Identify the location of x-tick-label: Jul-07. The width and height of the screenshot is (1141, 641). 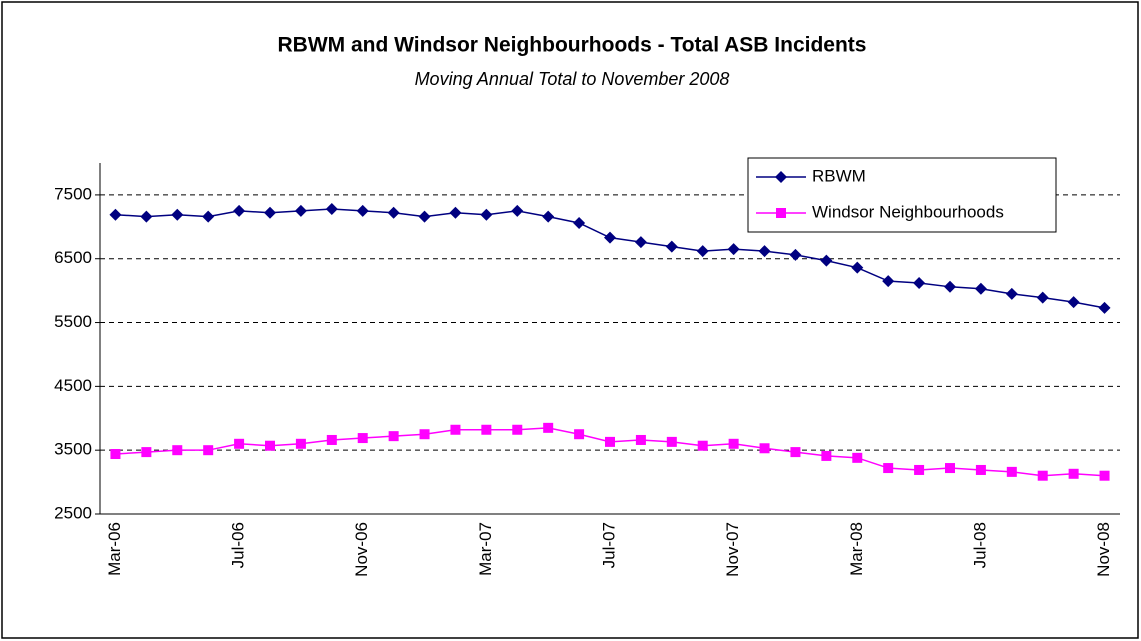
(608, 545).